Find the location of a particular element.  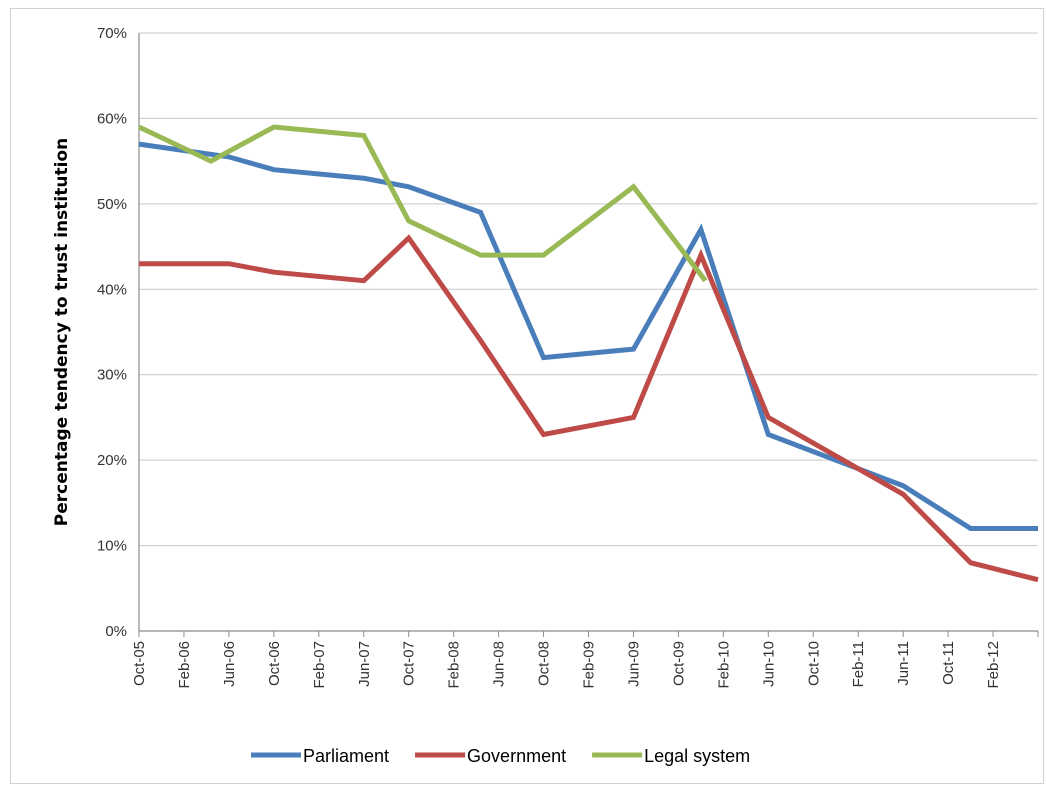

x-tick-label: Feb-06 is located at coordinates (184, 665).